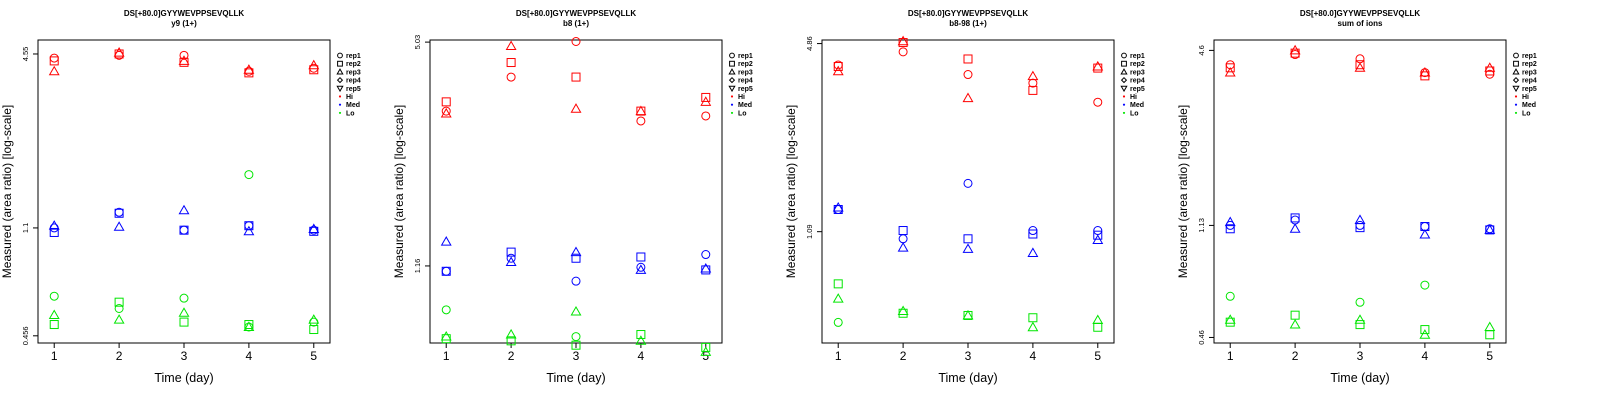 The height and width of the screenshot is (405, 1600). Describe the element at coordinates (1124, 112) in the screenshot. I see `legend-marker-lo` at that location.